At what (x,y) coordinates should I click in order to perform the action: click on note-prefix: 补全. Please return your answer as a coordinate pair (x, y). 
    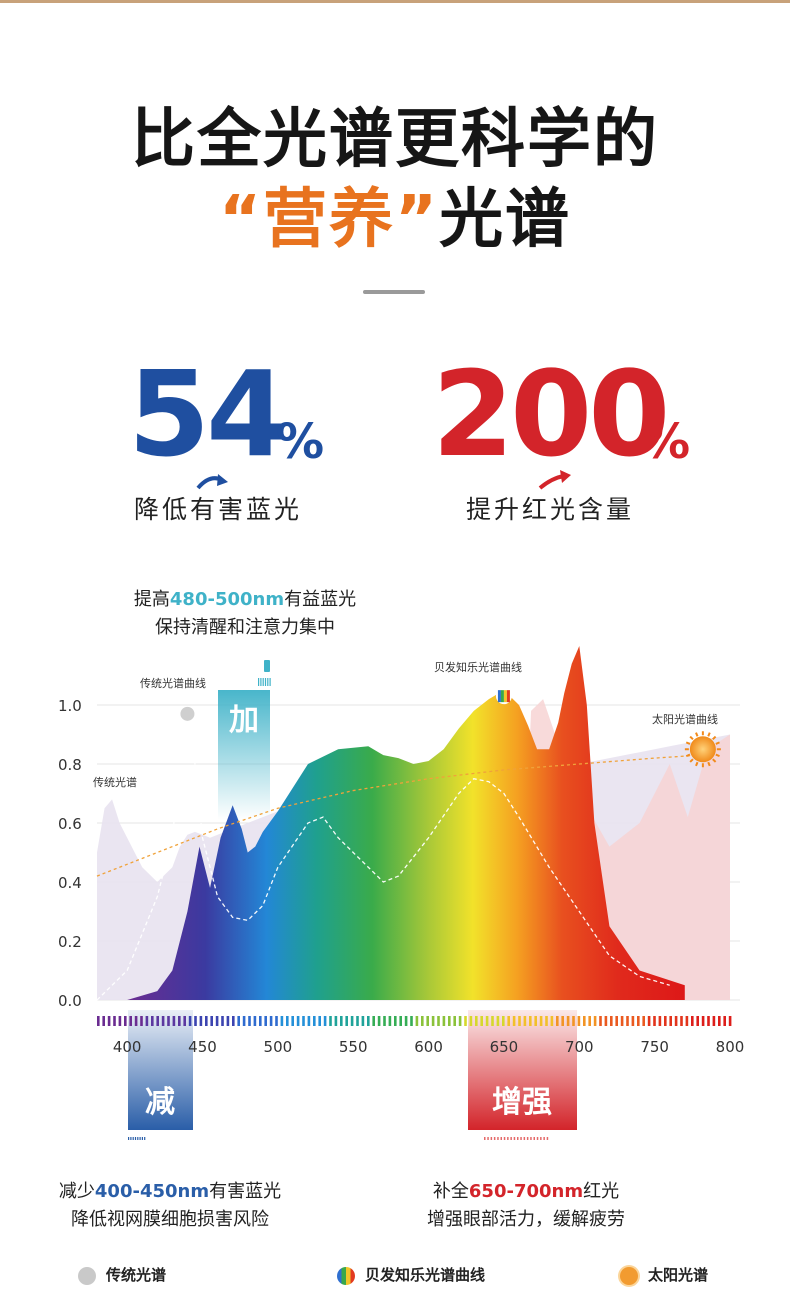
    Looking at the image, I should click on (450, 1191).